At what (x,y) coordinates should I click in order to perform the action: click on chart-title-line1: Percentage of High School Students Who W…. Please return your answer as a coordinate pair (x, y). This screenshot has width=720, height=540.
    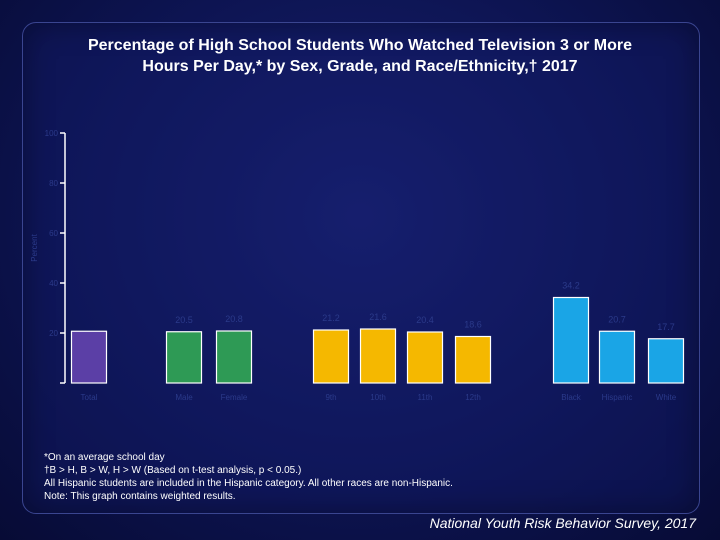
    Looking at the image, I should click on (360, 45).